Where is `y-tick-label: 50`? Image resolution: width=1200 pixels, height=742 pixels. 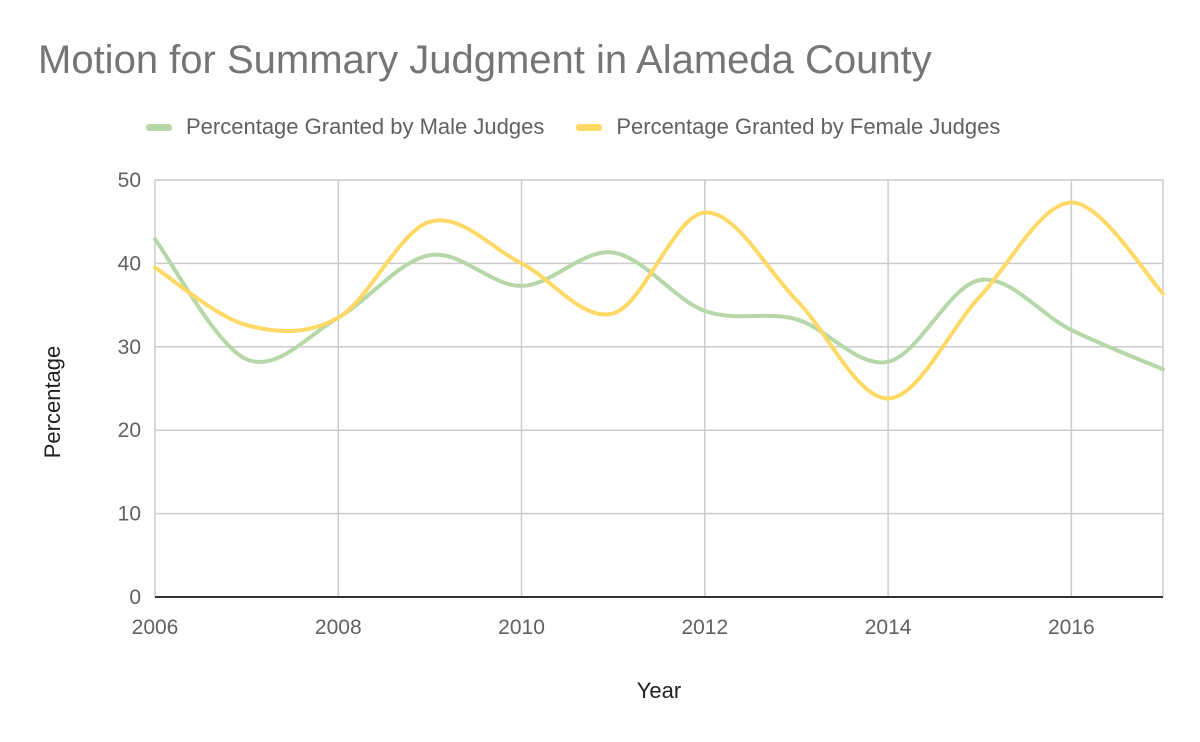 y-tick-label: 50 is located at coordinates (129, 180).